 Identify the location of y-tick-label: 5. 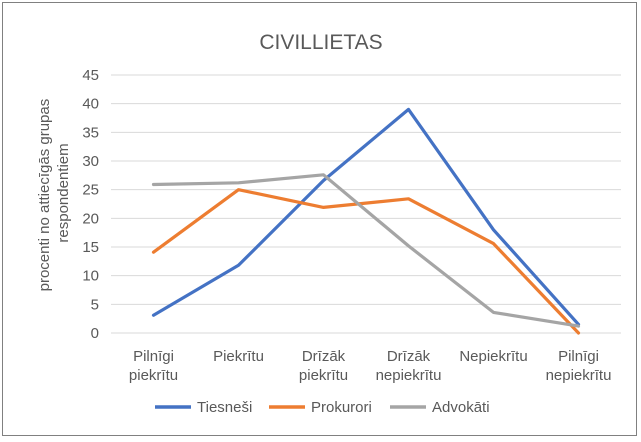
(95, 304).